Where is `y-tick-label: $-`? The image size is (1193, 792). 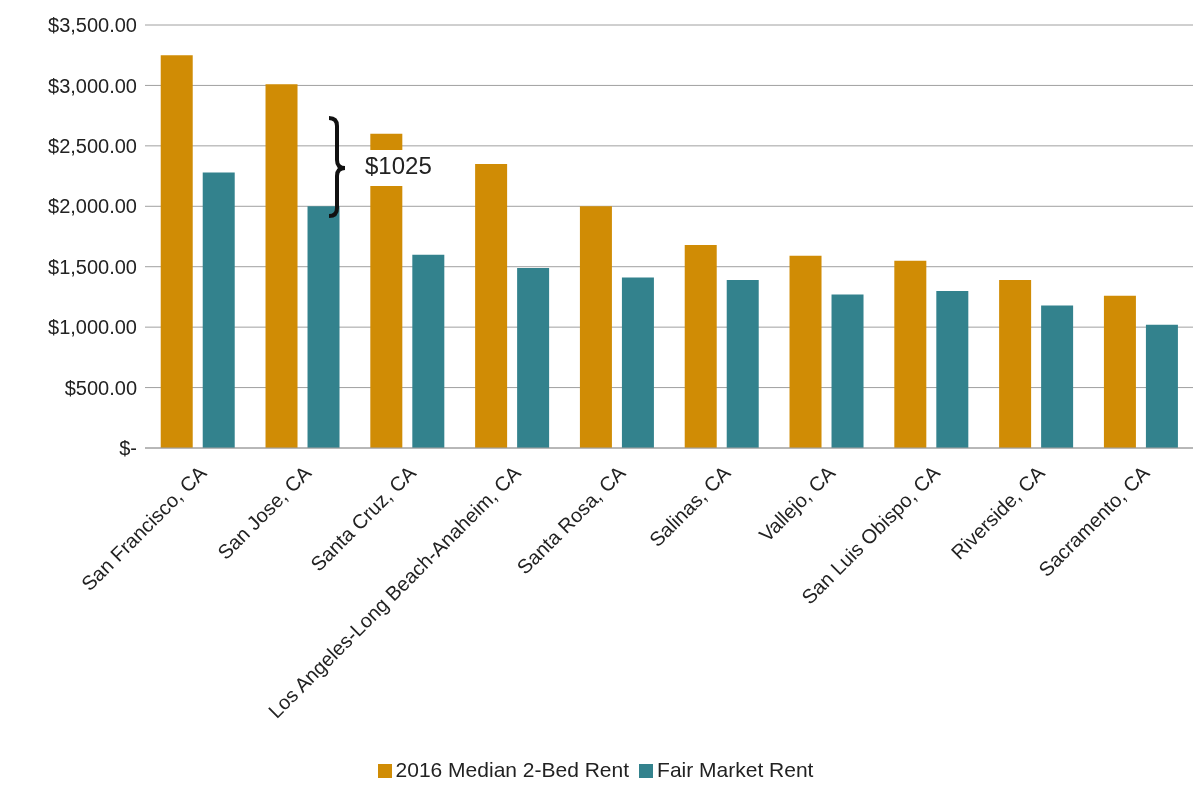 y-tick-label: $- is located at coordinates (128, 448).